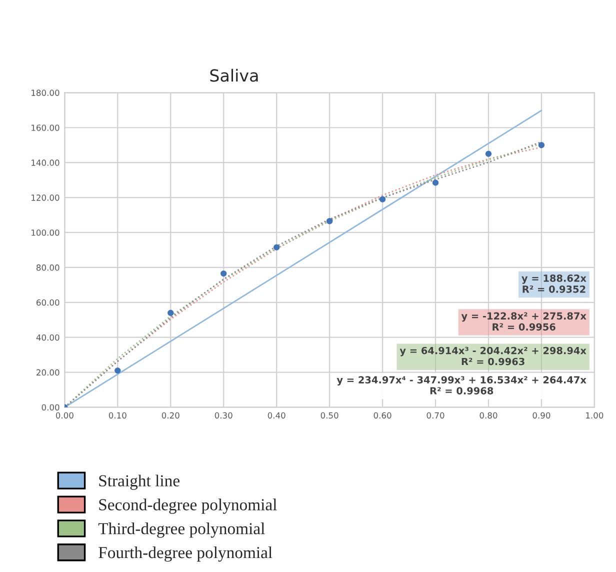  I want to click on annotation: y = 234.97x⁴ - 347.99x³ + 16.534x² + 264.47x R² = 0.9968, so click(461, 385).